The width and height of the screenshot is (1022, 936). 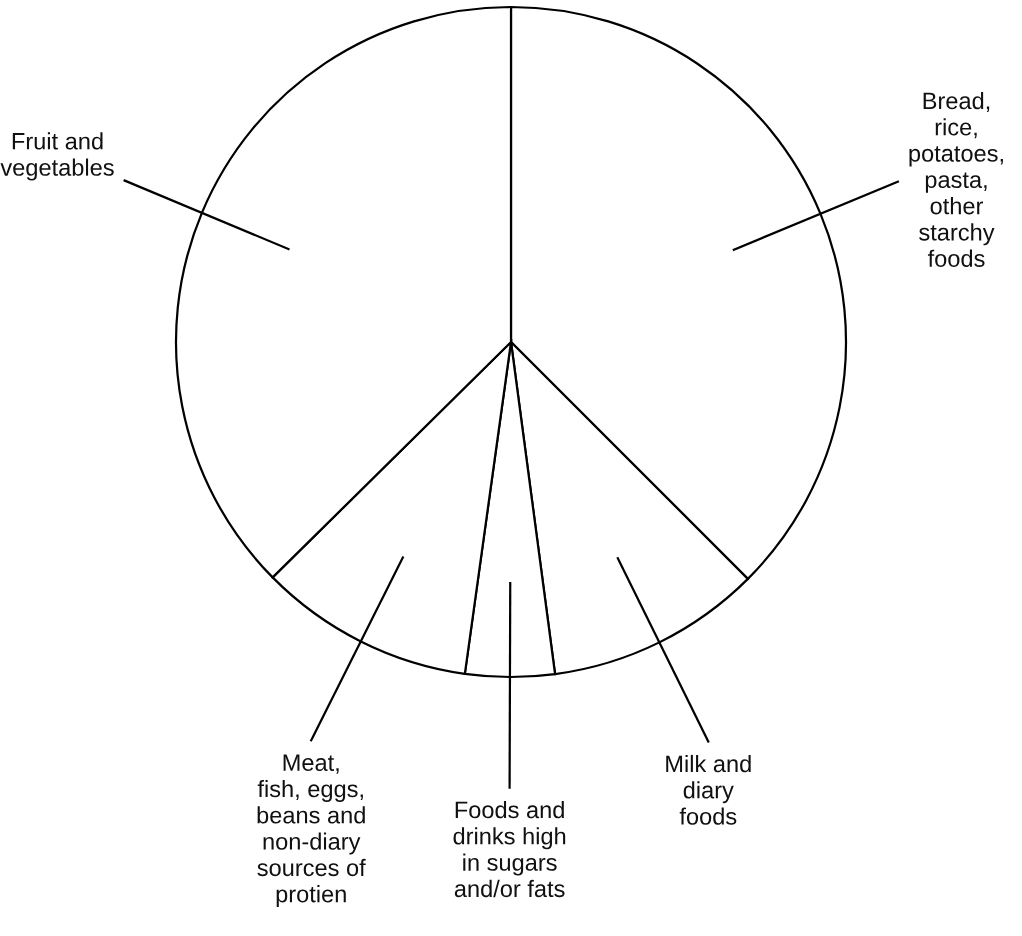 I want to click on slice-label: Bread, rice, potatoes, pasta, other starchy foods, so click(x=956, y=179).